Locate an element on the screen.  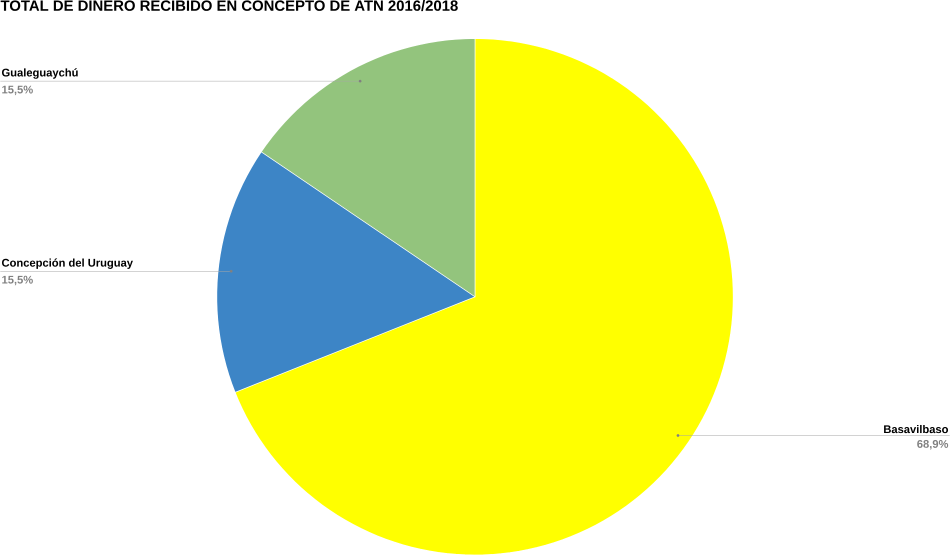
data-label: 68,9% is located at coordinates (932, 445).